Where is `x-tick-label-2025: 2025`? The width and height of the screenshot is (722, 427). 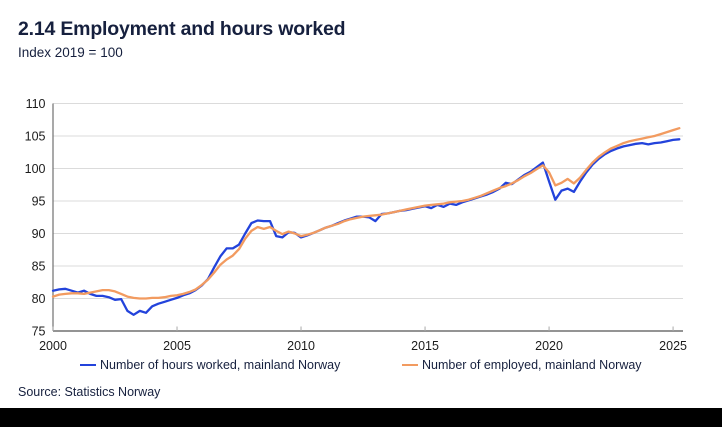 x-tick-label-2025: 2025 is located at coordinates (673, 346).